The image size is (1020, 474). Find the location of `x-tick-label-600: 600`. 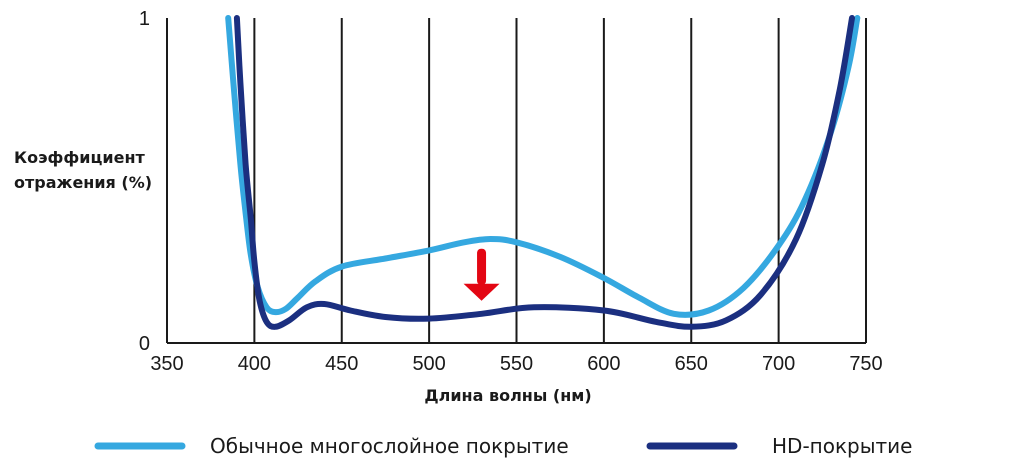

x-tick-label-600: 600 is located at coordinates (603, 364).